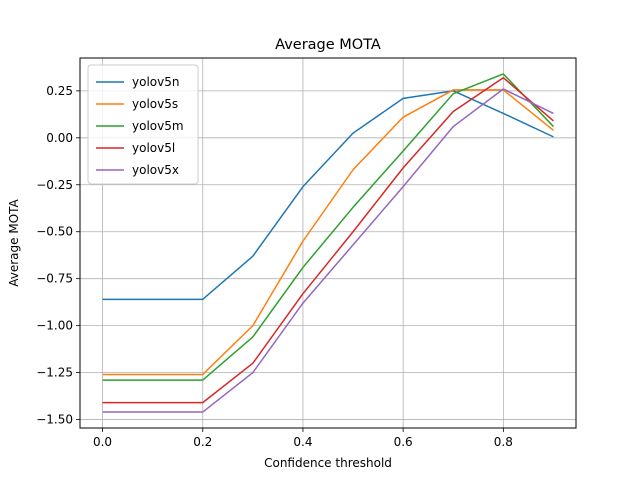 This screenshot has height=480, width=640. Describe the element at coordinates (54, 185) in the screenshot. I see `y-tick-label: −0.25` at that location.